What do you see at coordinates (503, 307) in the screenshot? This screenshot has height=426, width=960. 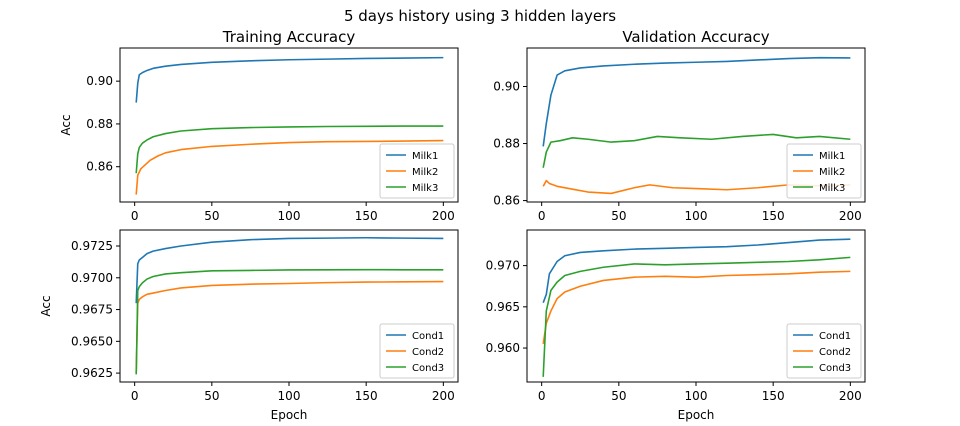 I see `y-tick-label: 0.965` at bounding box center [503, 307].